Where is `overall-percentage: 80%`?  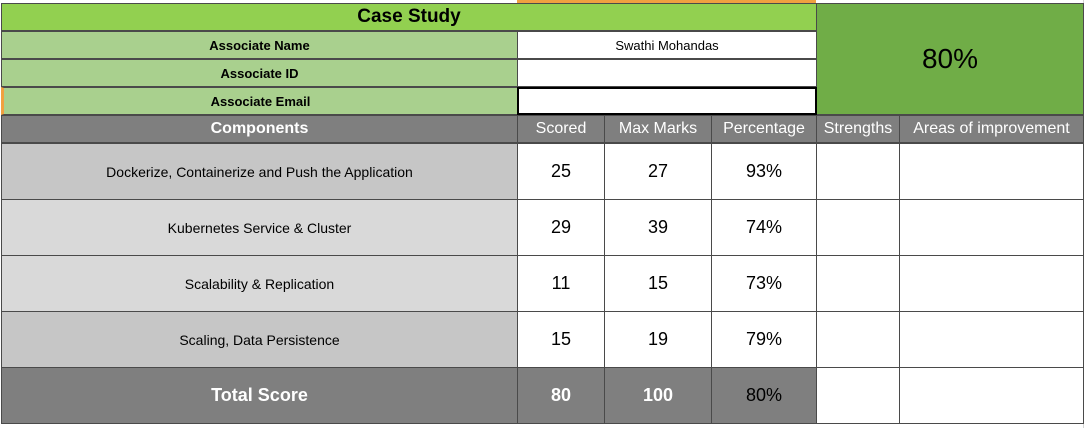 overall-percentage: 80% is located at coordinates (950, 59).